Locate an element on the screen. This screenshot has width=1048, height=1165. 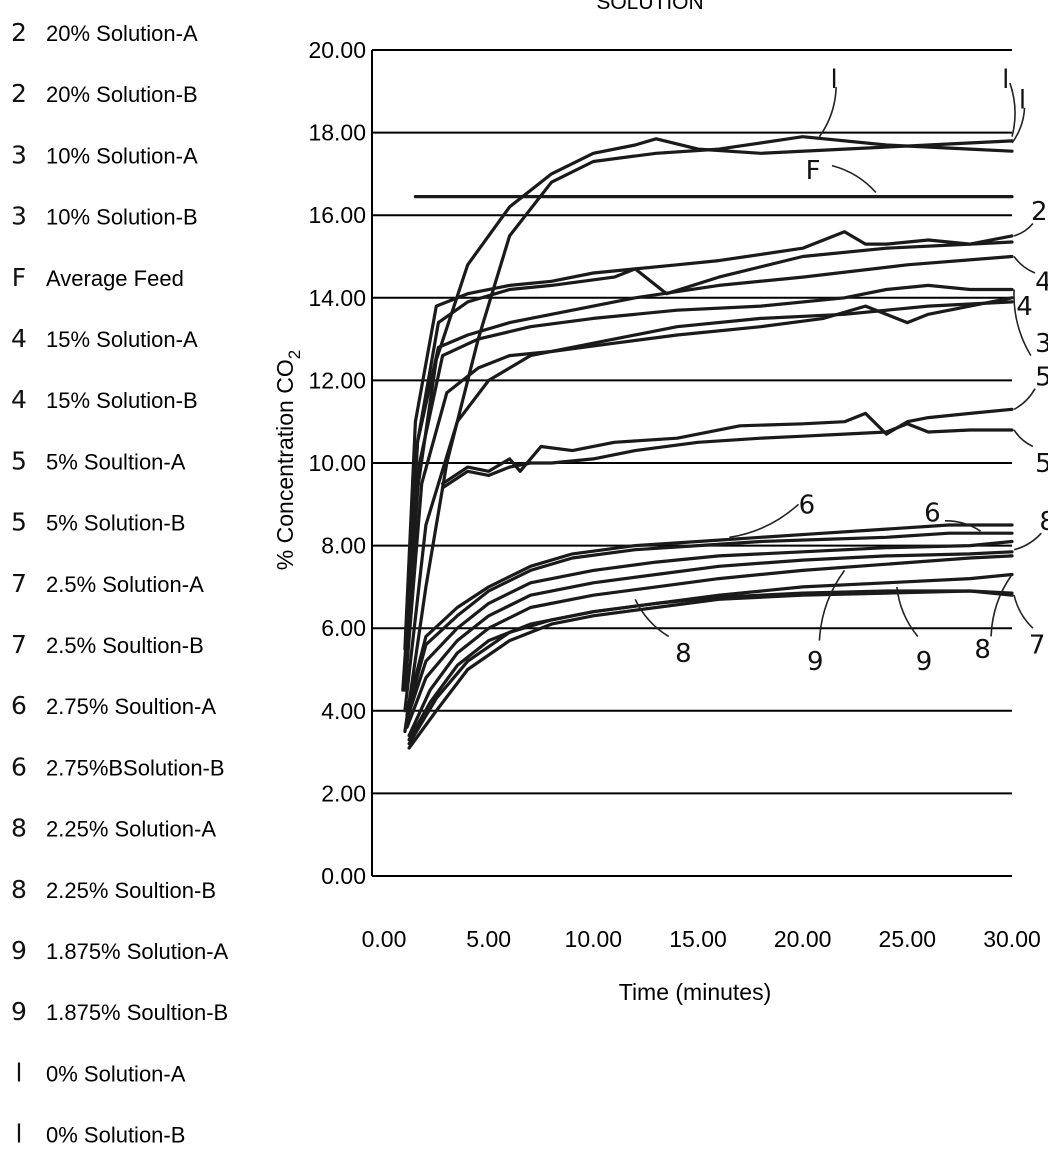
y-axis-label: % Concentration CO2 is located at coordinates (288, 460).